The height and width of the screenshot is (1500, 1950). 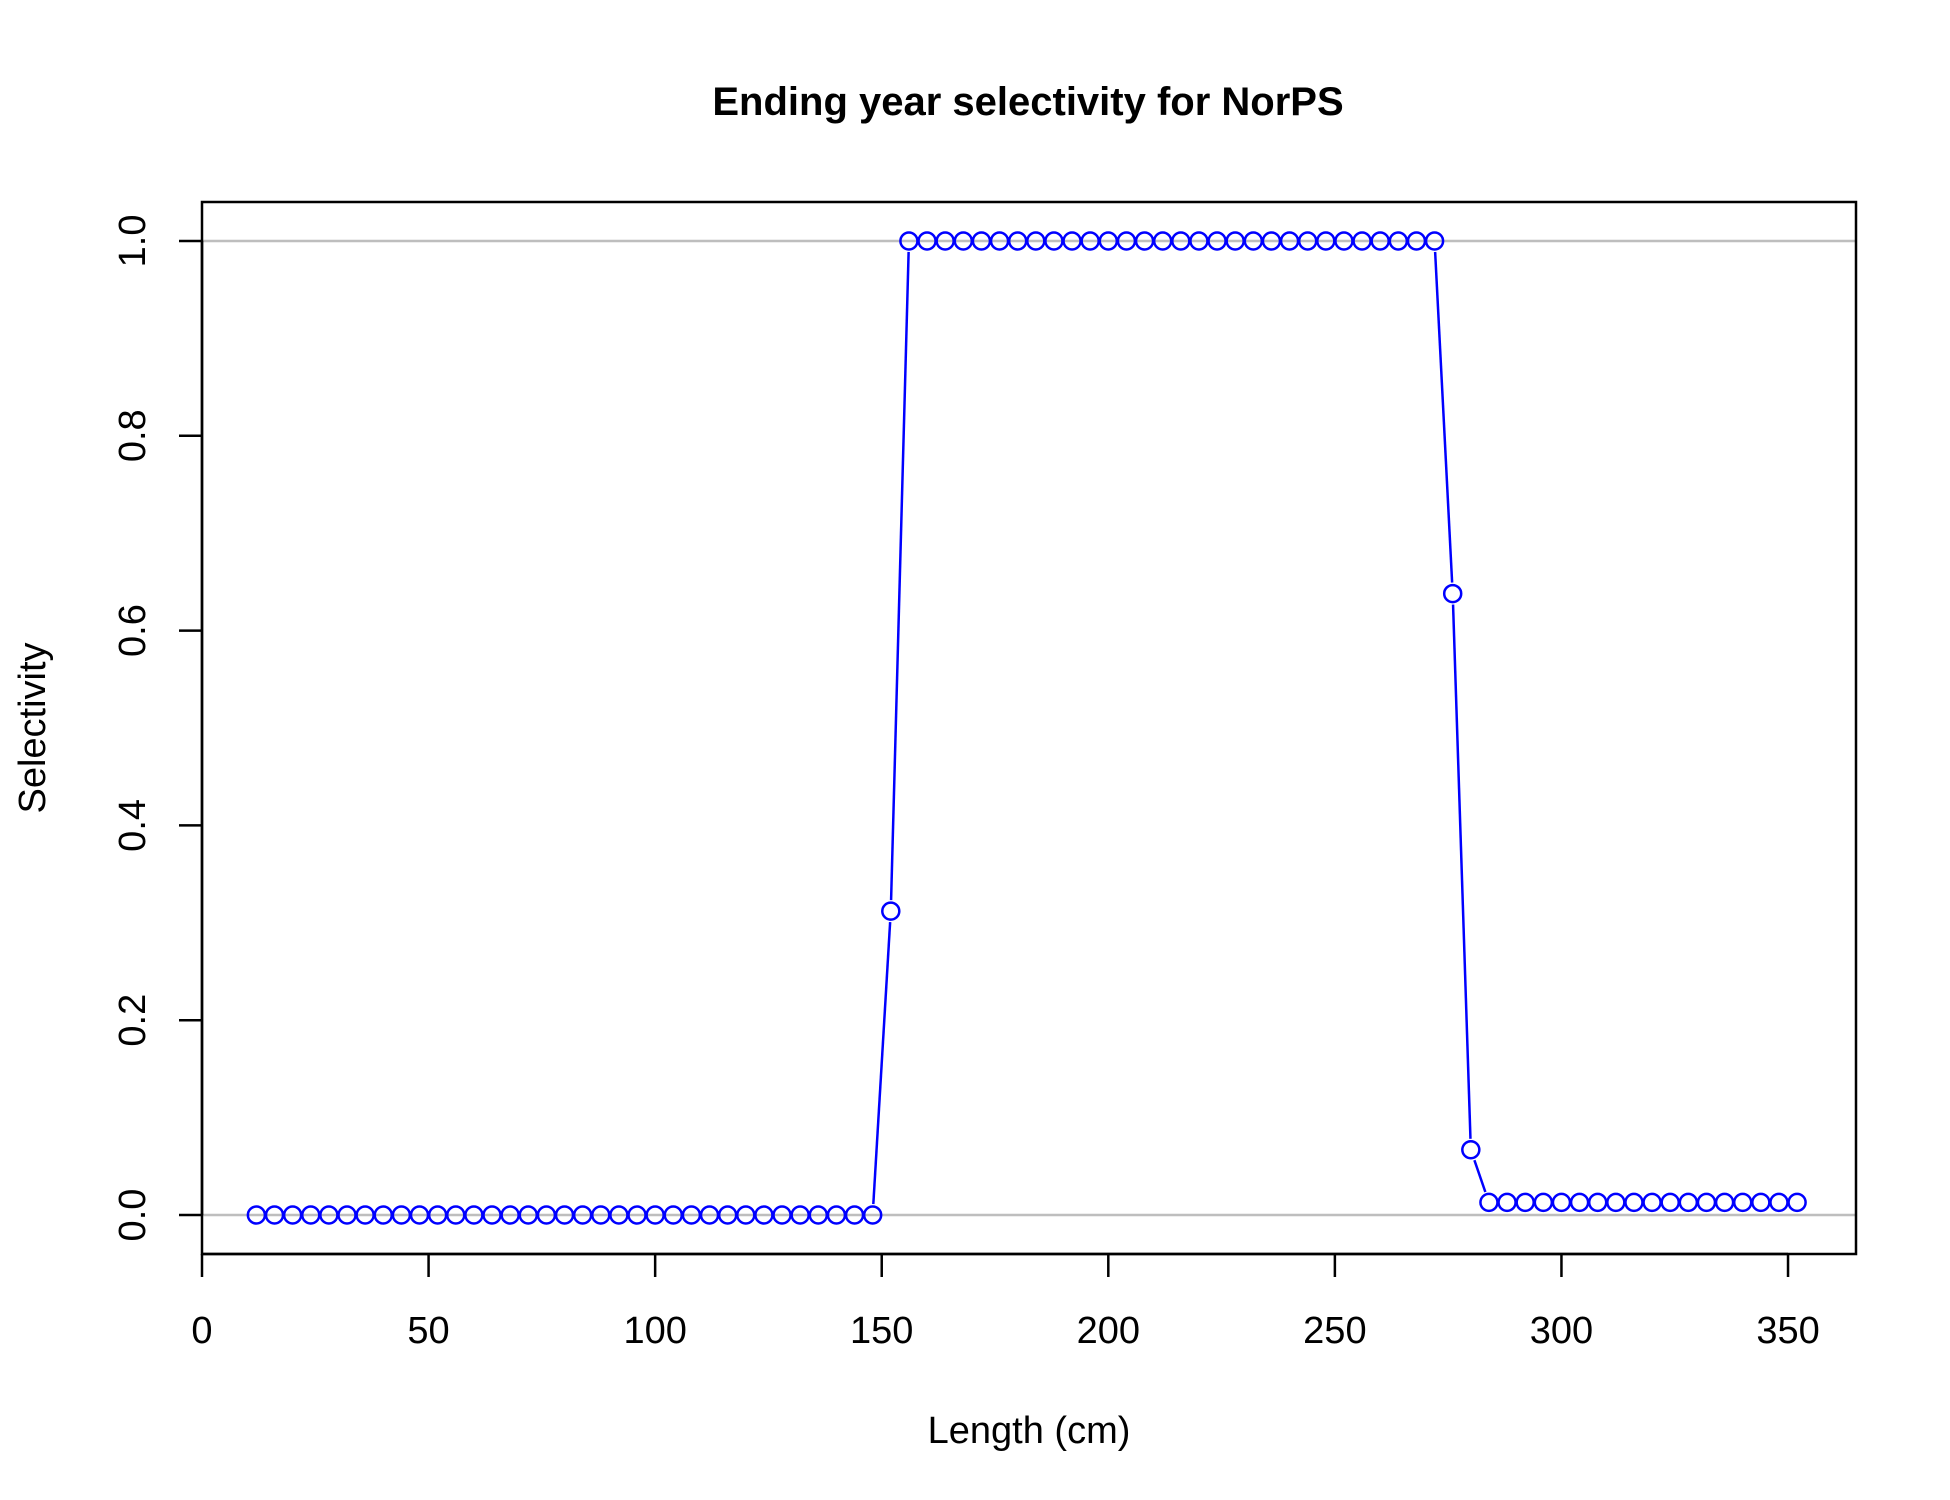 I want to click on x-tick-label: 150, so click(x=881, y=1331).